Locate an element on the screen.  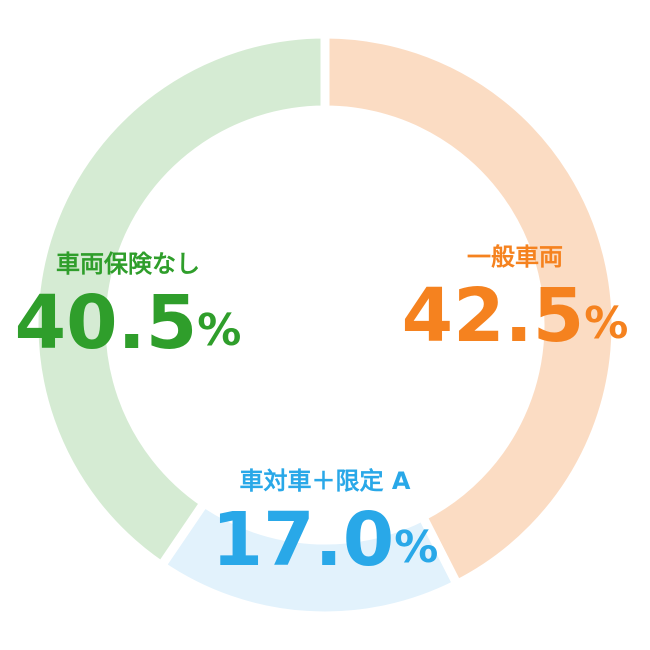
value-label: 40.5% is located at coordinates (128, 323).